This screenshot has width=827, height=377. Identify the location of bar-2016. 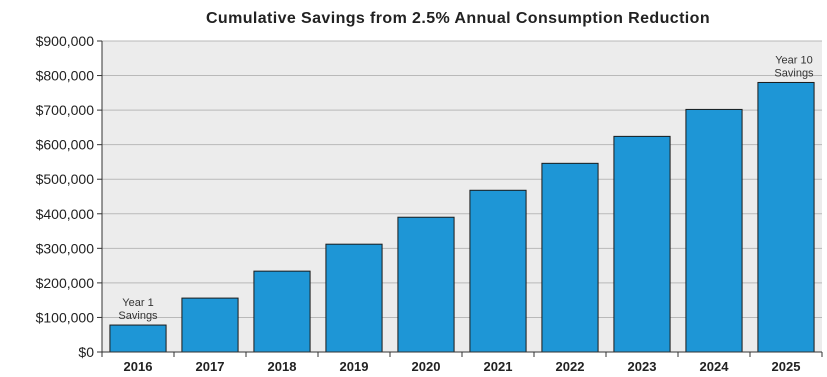
(138, 338).